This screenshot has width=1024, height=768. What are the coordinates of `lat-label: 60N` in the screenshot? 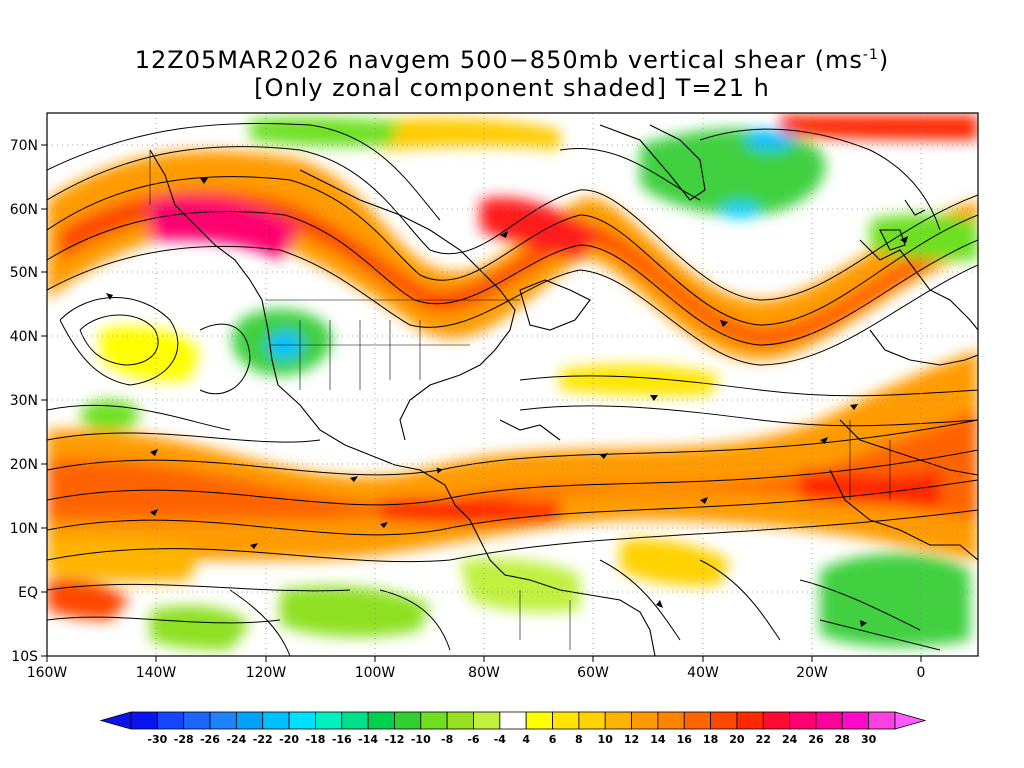 It's located at (24, 210).